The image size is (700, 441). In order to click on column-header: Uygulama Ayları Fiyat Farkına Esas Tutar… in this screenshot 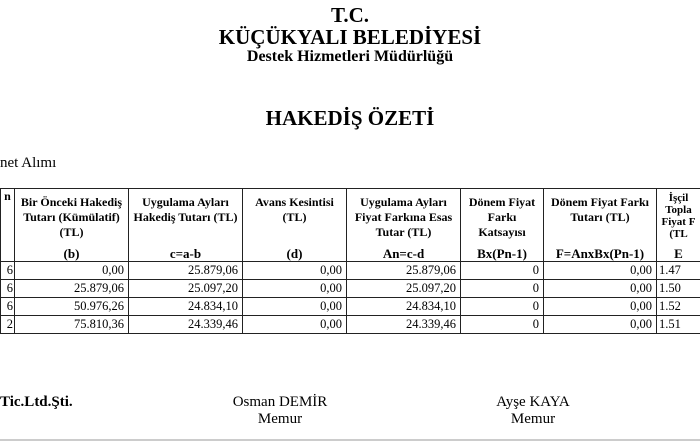, I will do `click(403, 215)`.